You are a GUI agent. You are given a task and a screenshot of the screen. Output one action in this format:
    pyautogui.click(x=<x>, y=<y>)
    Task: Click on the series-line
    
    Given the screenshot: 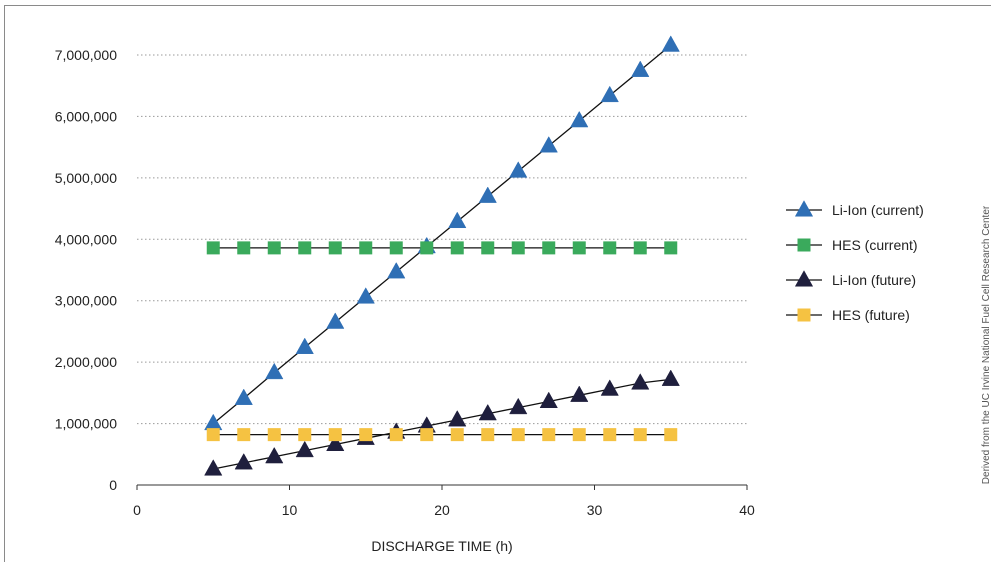 What is the action you would take?
    pyautogui.click(x=442, y=424)
    